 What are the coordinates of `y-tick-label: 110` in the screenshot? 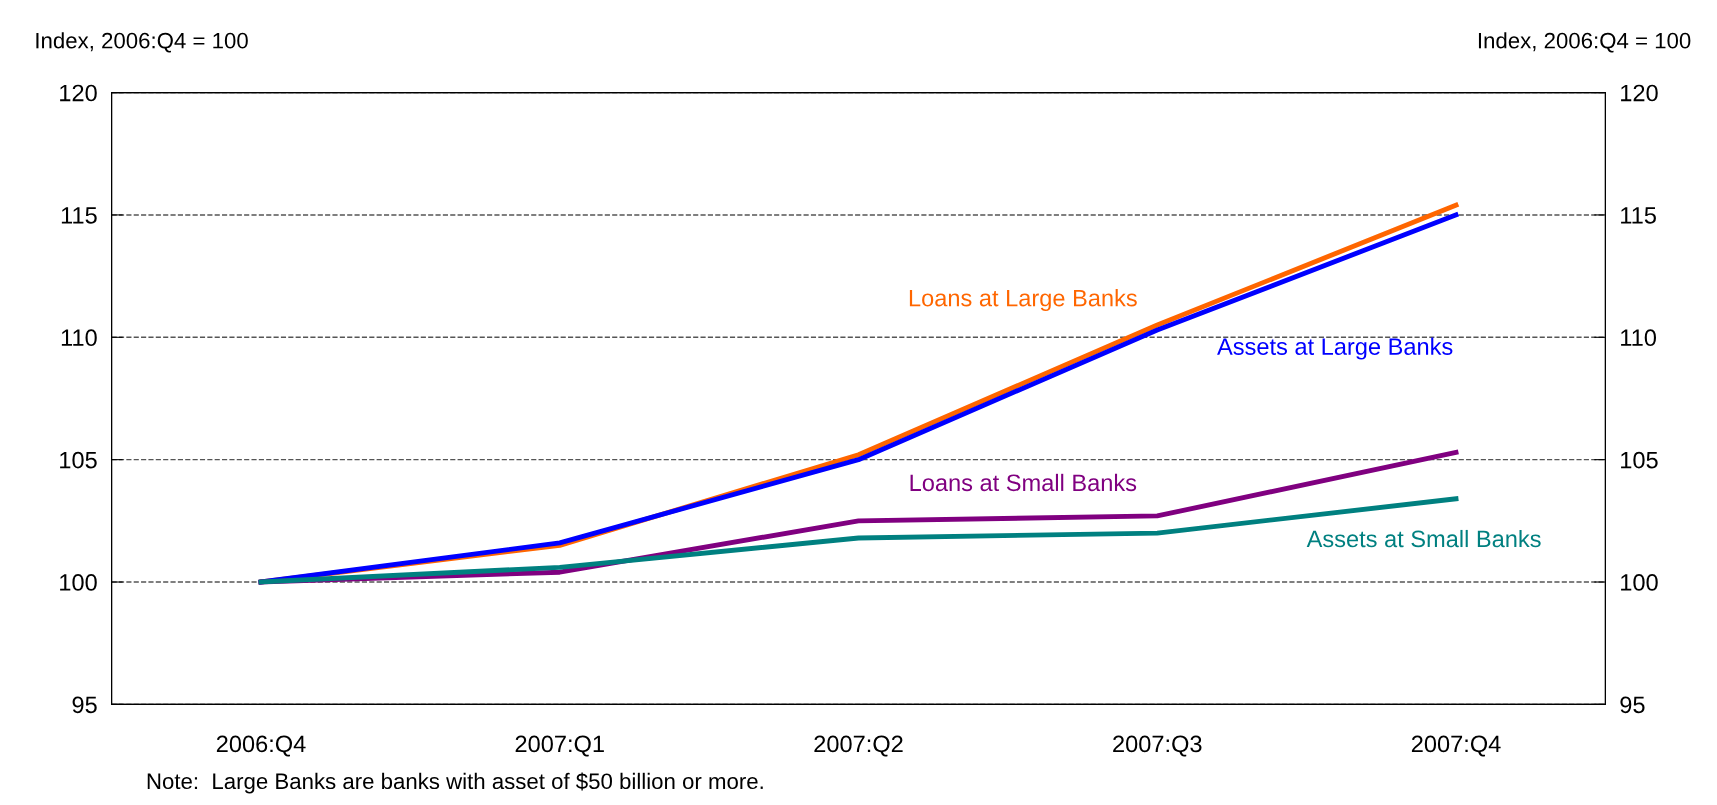 It's located at (79, 338).